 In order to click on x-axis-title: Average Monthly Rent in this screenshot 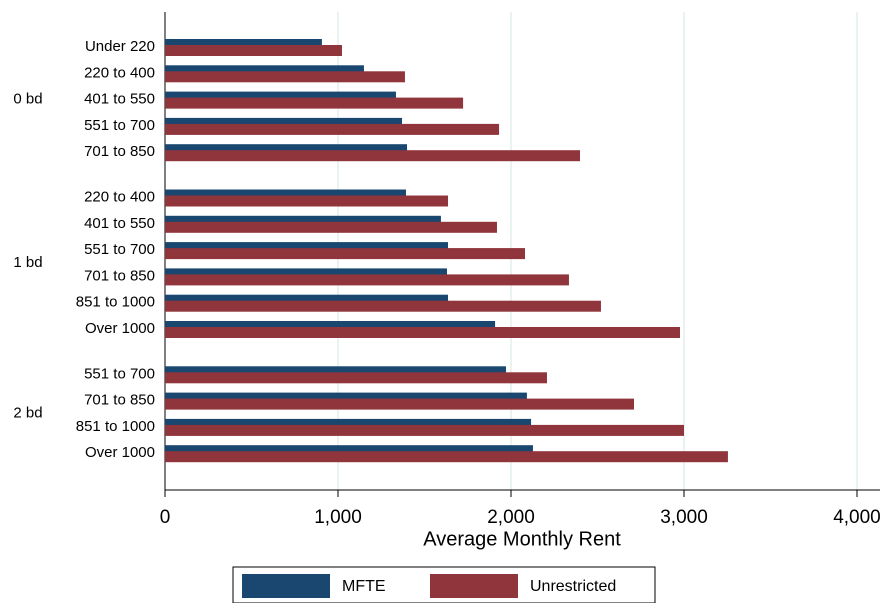, I will do `click(522, 539)`.